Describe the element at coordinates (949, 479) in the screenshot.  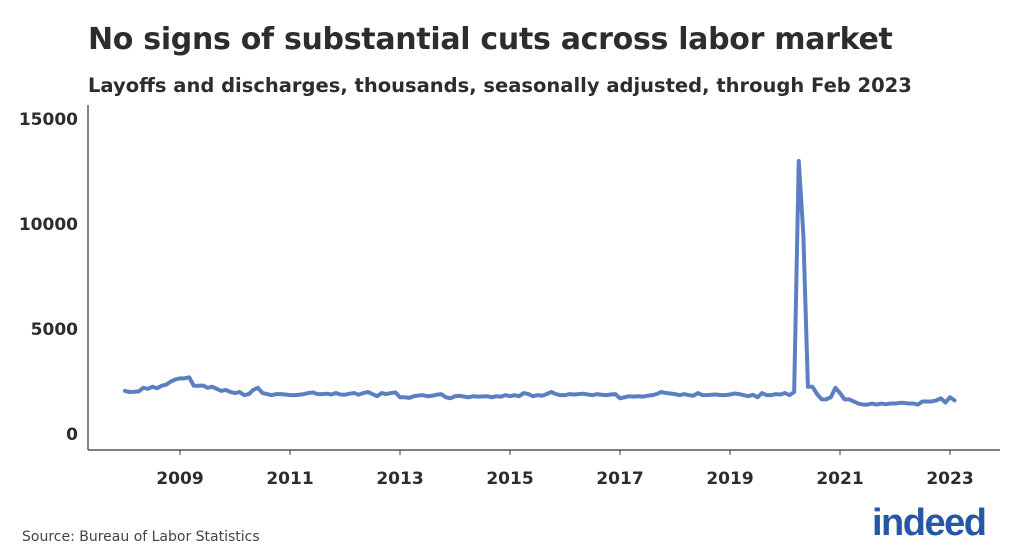
I see `x-tick-label: 2023` at that location.